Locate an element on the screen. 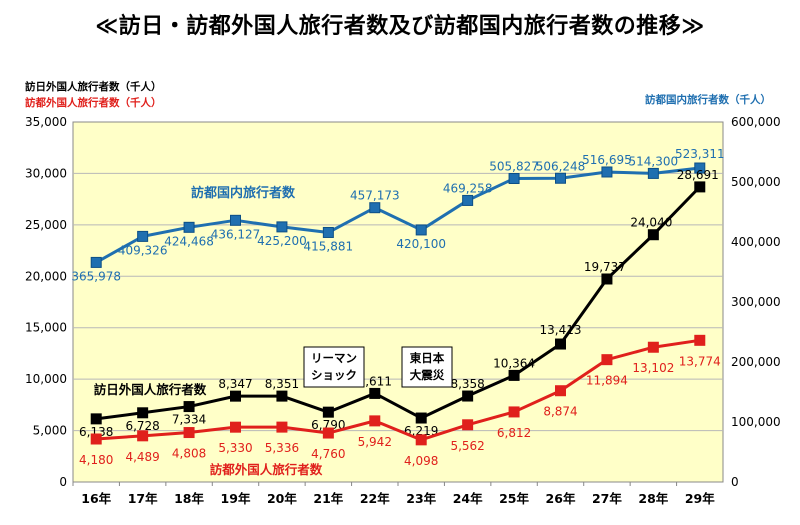 This screenshot has width=800, height=525. annotation-quake-box is located at coordinates (427, 367).